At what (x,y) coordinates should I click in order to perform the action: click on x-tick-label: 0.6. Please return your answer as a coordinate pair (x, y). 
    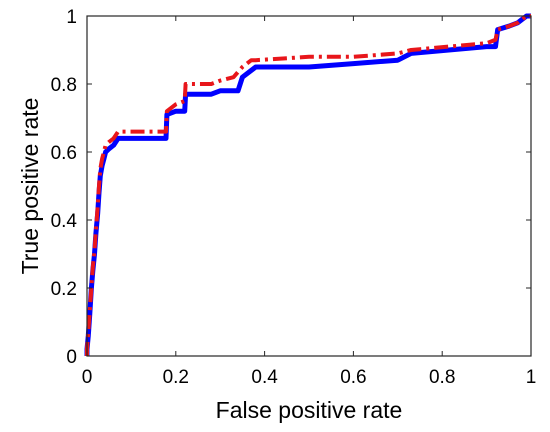
    Looking at the image, I should click on (353, 377).